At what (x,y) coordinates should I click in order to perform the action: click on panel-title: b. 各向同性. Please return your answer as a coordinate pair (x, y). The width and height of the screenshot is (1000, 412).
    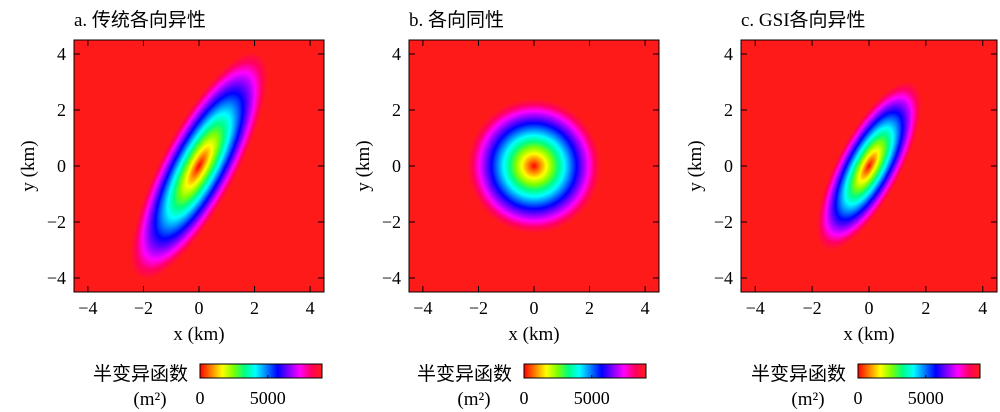
    Looking at the image, I should click on (456, 20).